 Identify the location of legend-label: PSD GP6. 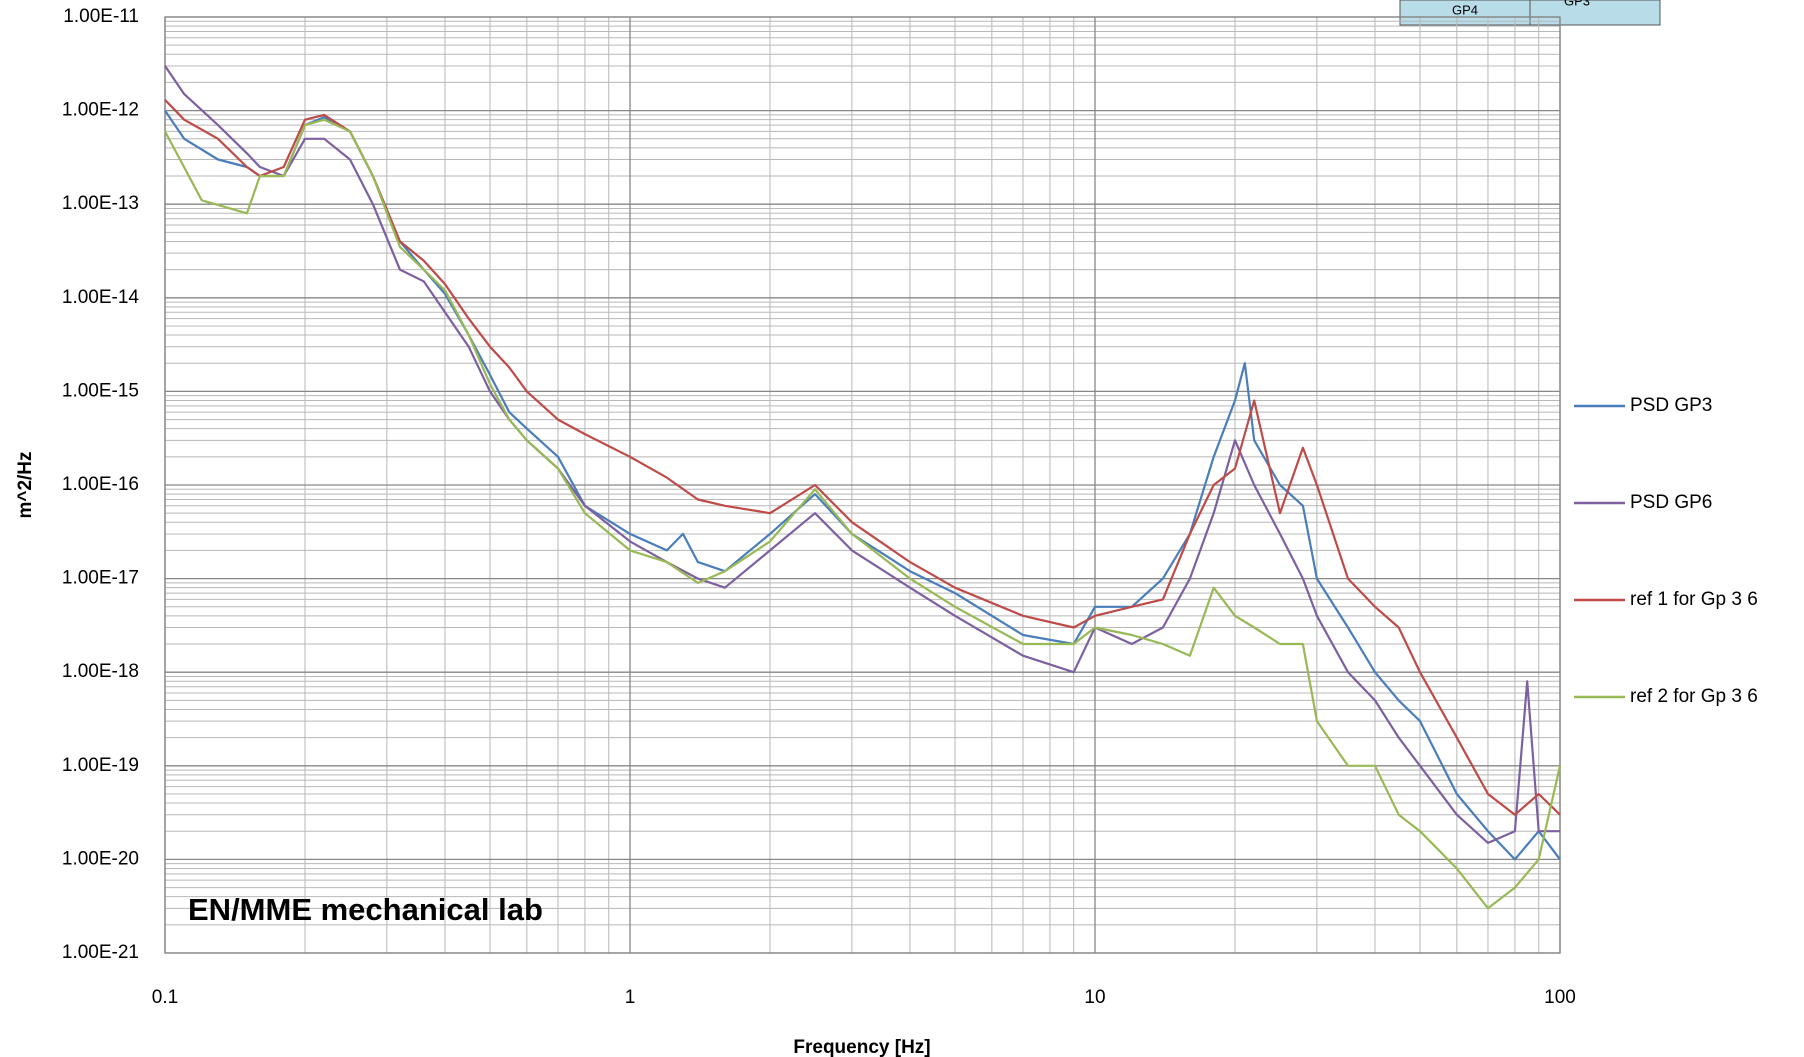
(1671, 502).